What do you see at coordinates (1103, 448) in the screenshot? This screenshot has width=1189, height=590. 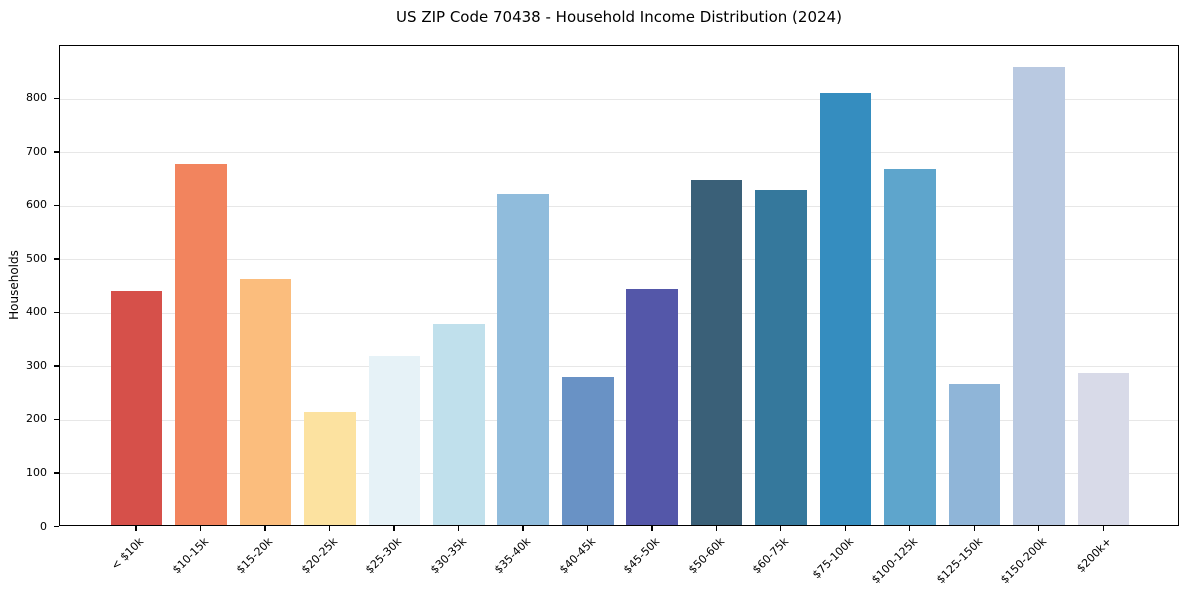 I see `bar-200k` at bounding box center [1103, 448].